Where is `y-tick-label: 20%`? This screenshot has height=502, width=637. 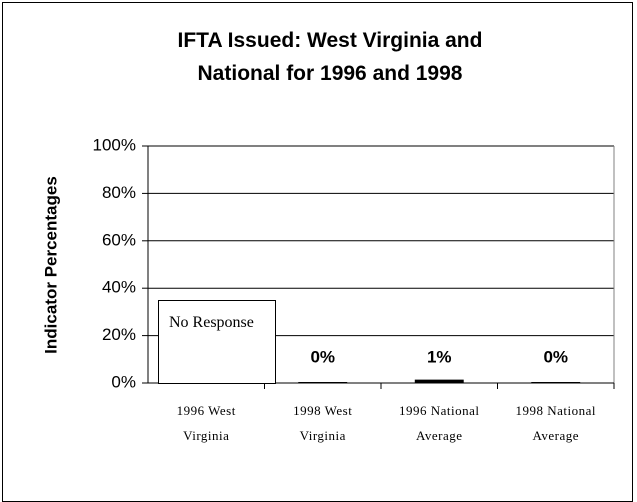 y-tick-label: 20% is located at coordinates (119, 334).